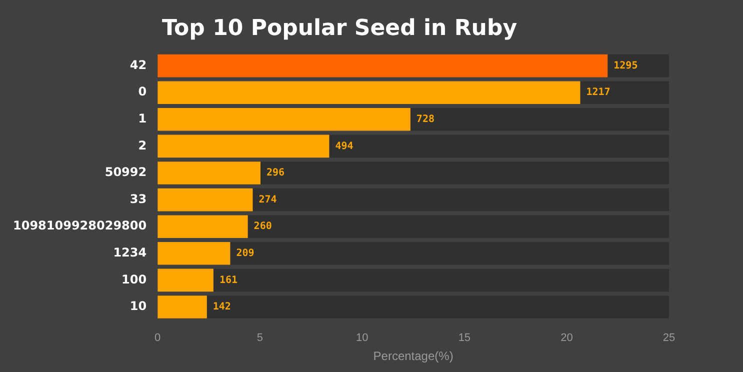  What do you see at coordinates (340, 28) in the screenshot?
I see `chart-title: Top 10 Popular Seed in Ruby` at bounding box center [340, 28].